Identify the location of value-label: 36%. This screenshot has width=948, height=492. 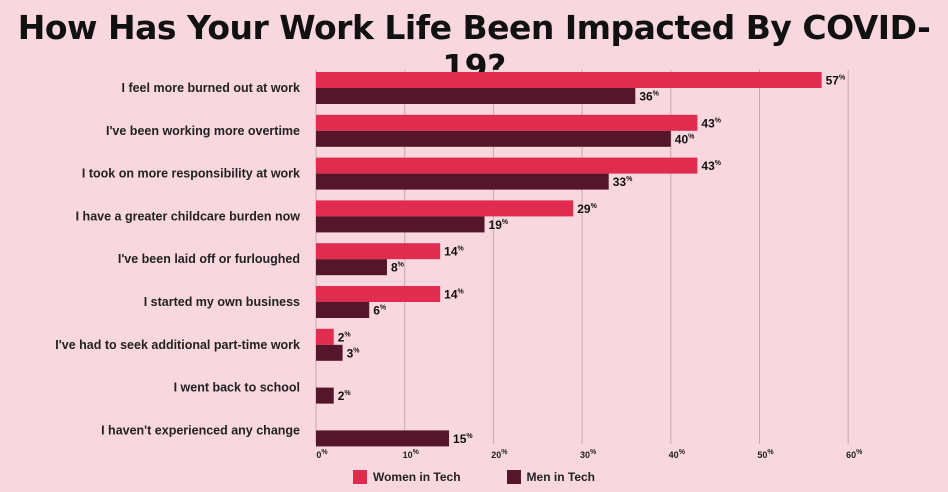
(649, 97).